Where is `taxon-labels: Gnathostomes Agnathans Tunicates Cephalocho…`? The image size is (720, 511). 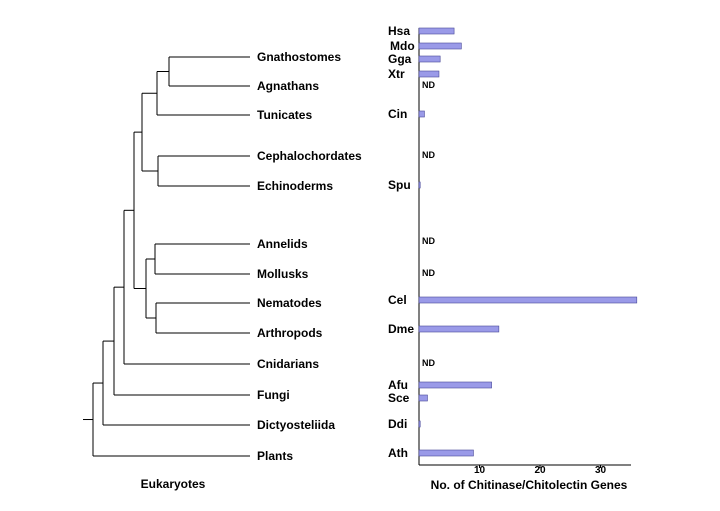 taxon-labels: Gnathostomes Agnathans Tunicates Cephalocho… is located at coordinates (309, 256).